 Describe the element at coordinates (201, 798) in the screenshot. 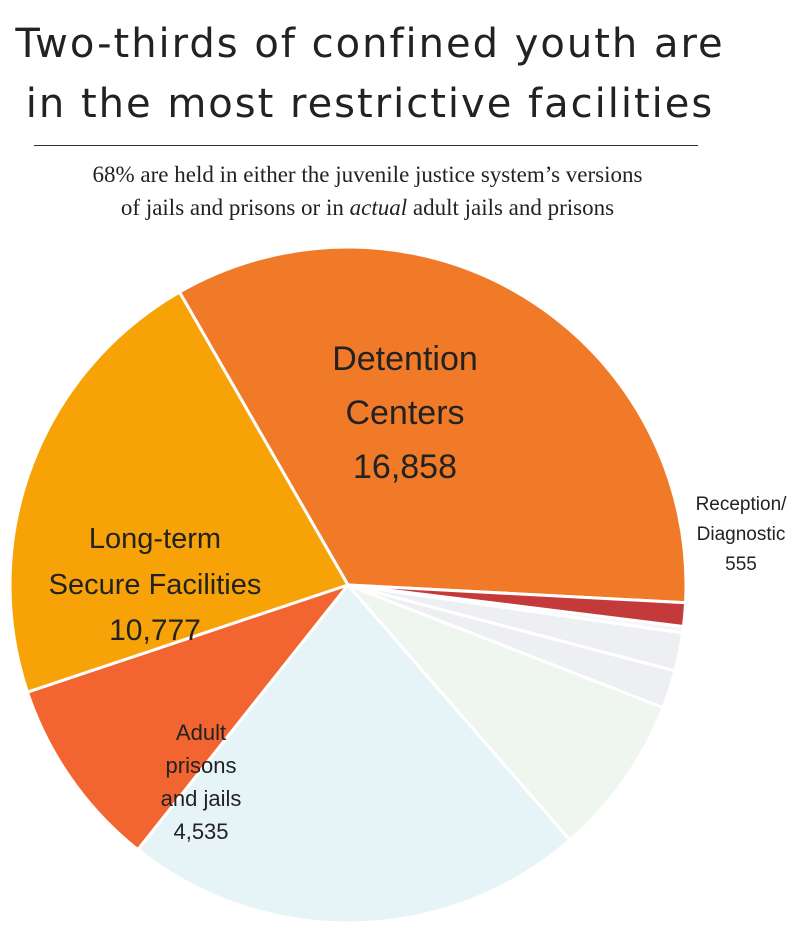

I see `slice-label-adult-prisons-and-jails-line-3: and jails` at that location.